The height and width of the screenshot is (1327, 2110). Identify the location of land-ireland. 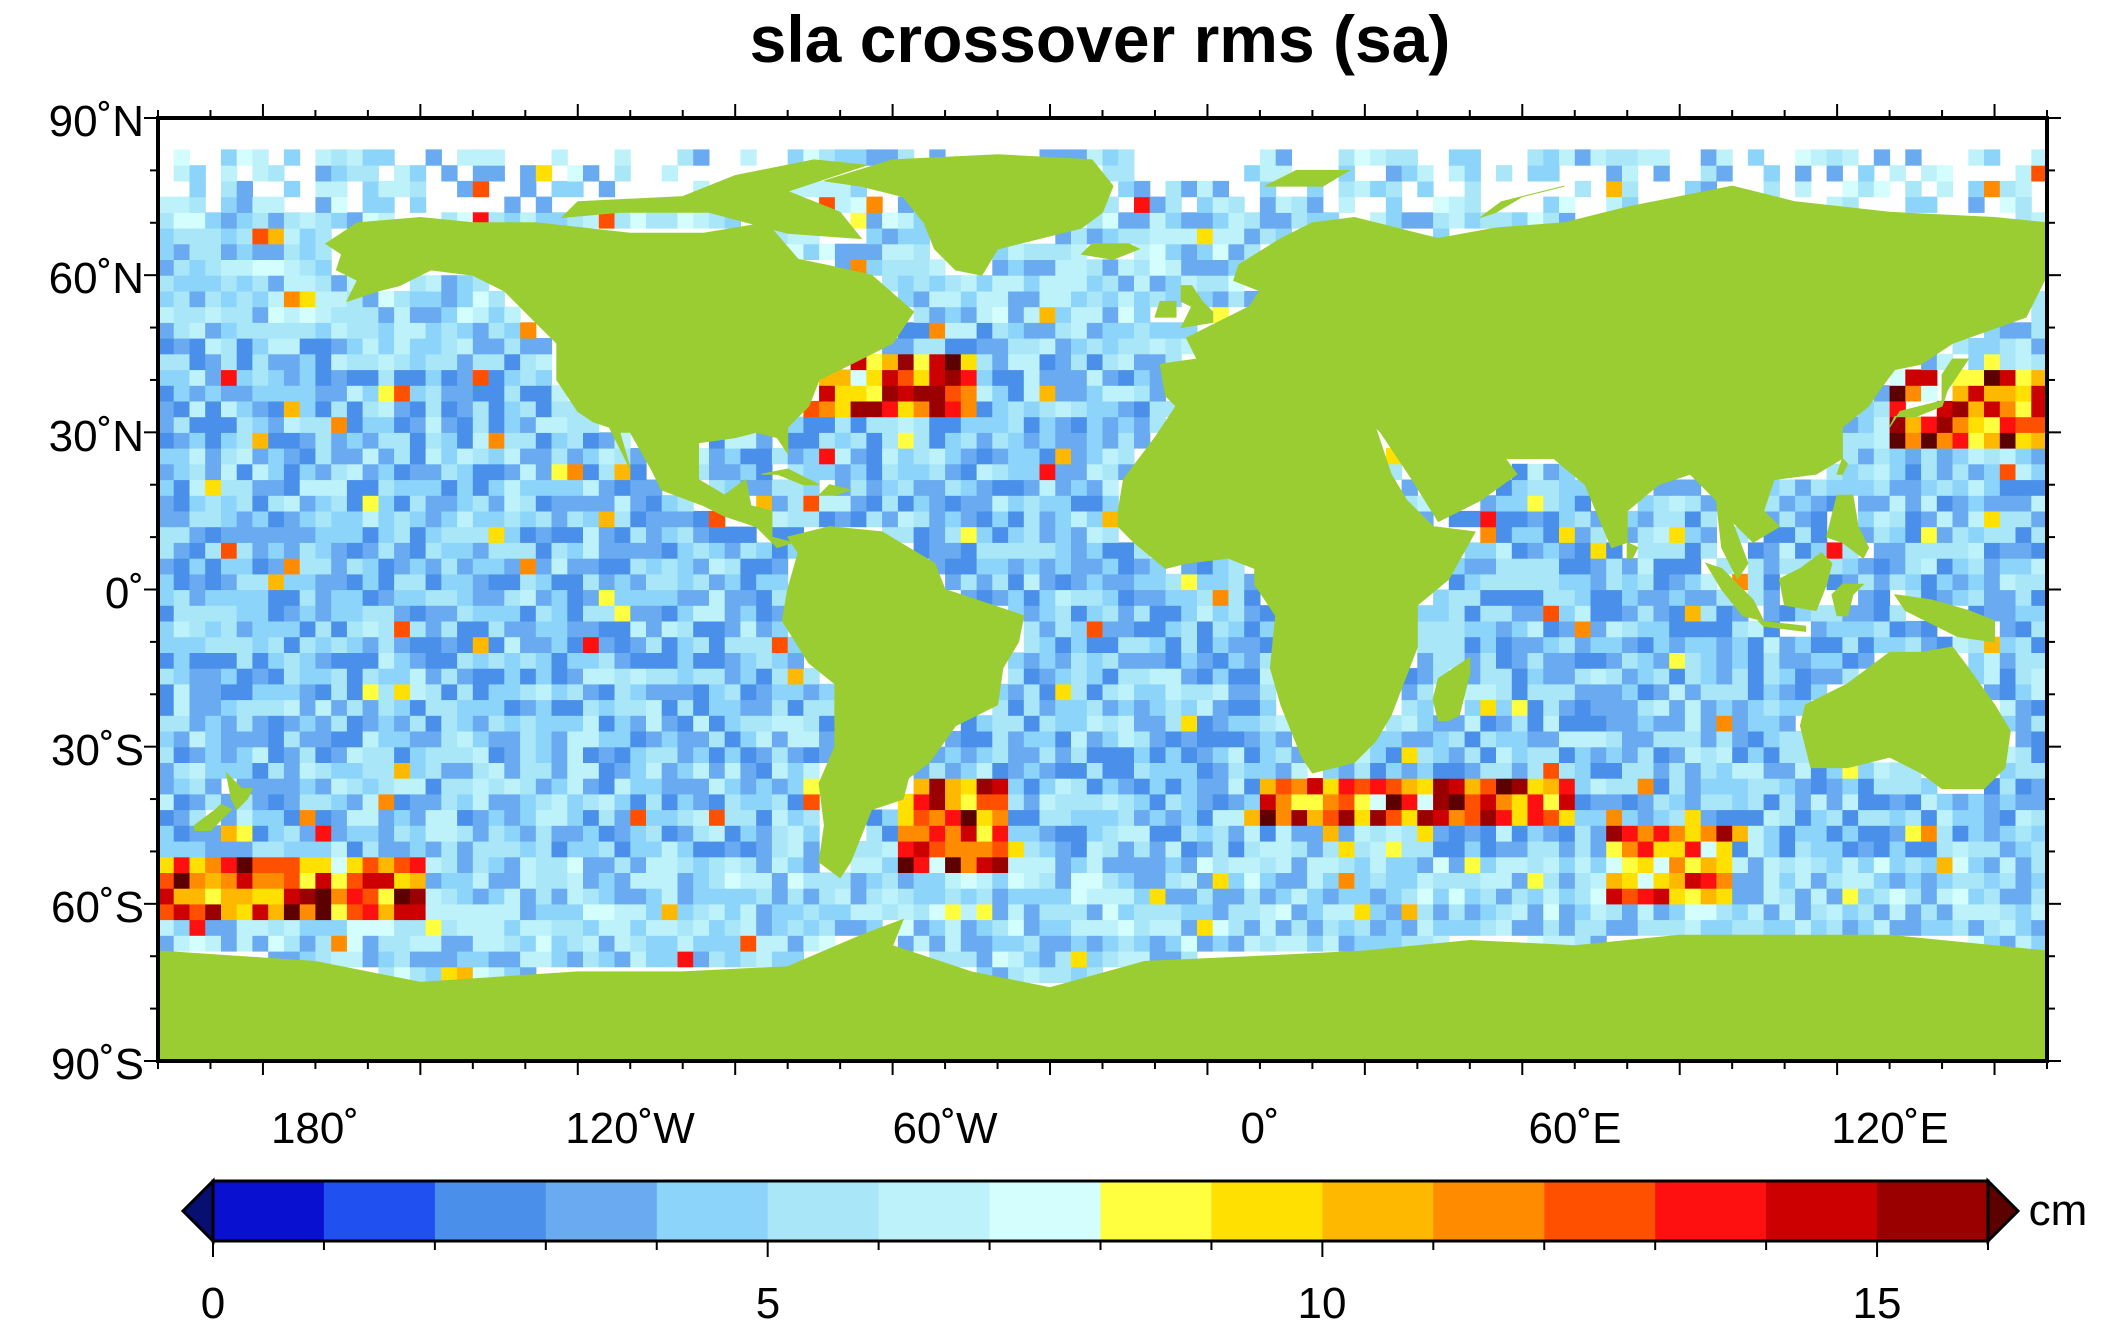
(1165, 309).